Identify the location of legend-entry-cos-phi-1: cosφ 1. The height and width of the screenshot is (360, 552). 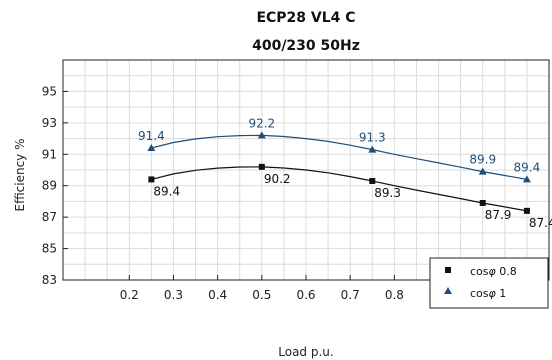
(488, 293).